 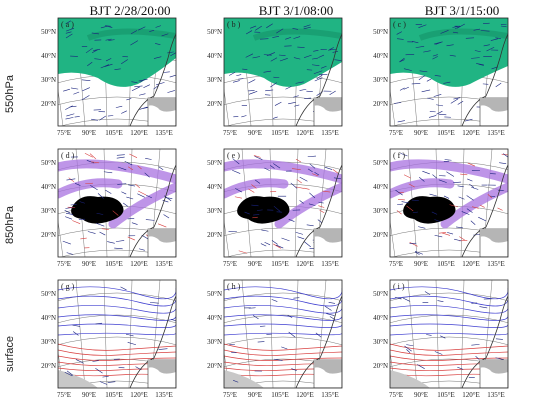 I want to click on inset-land, so click(x=494, y=236).